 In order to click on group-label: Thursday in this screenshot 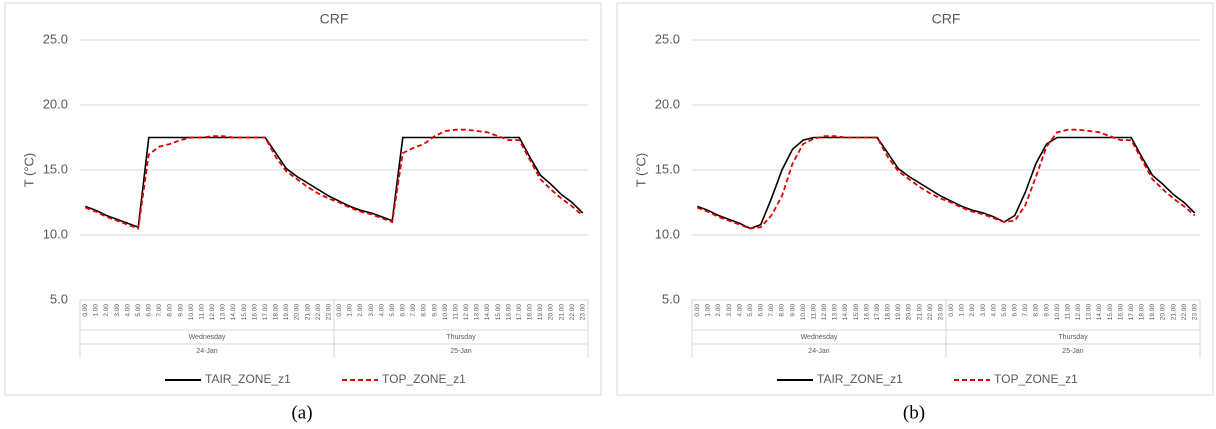, I will do `click(461, 337)`.